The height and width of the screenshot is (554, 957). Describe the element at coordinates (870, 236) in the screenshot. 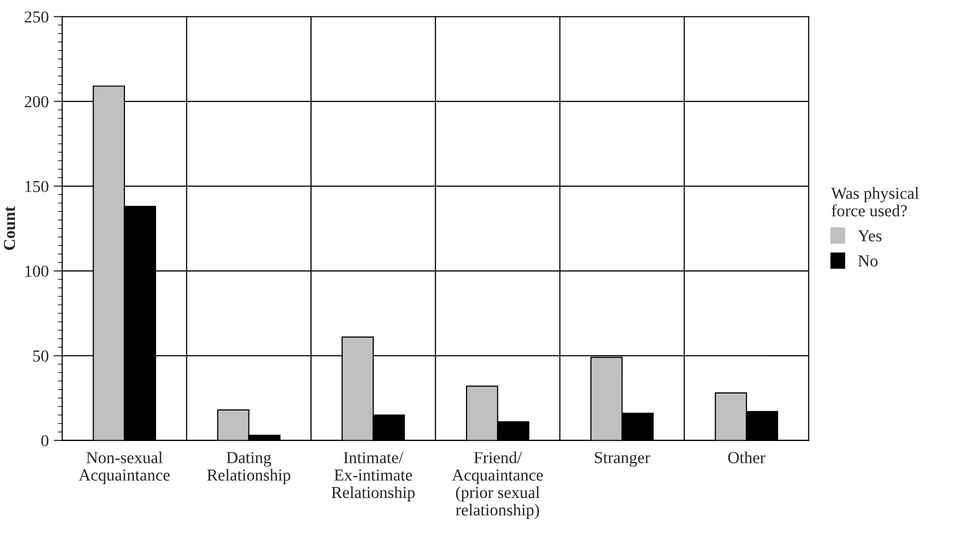

I see `legend-label: Yes` at that location.